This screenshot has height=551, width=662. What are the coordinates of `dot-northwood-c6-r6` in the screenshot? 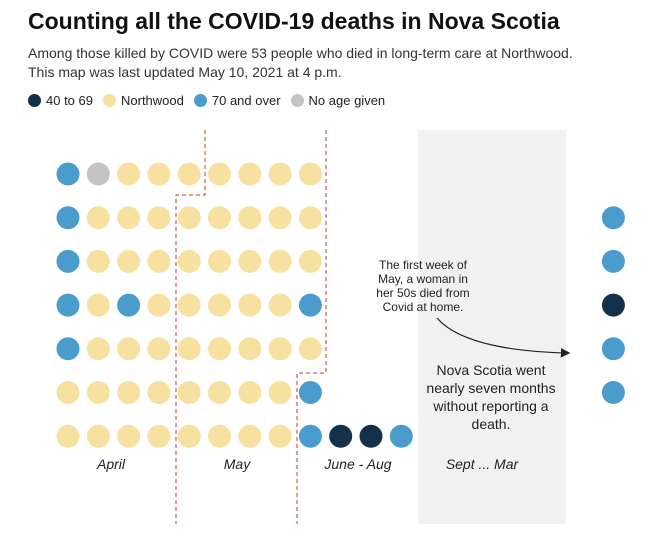 It's located at (250, 436).